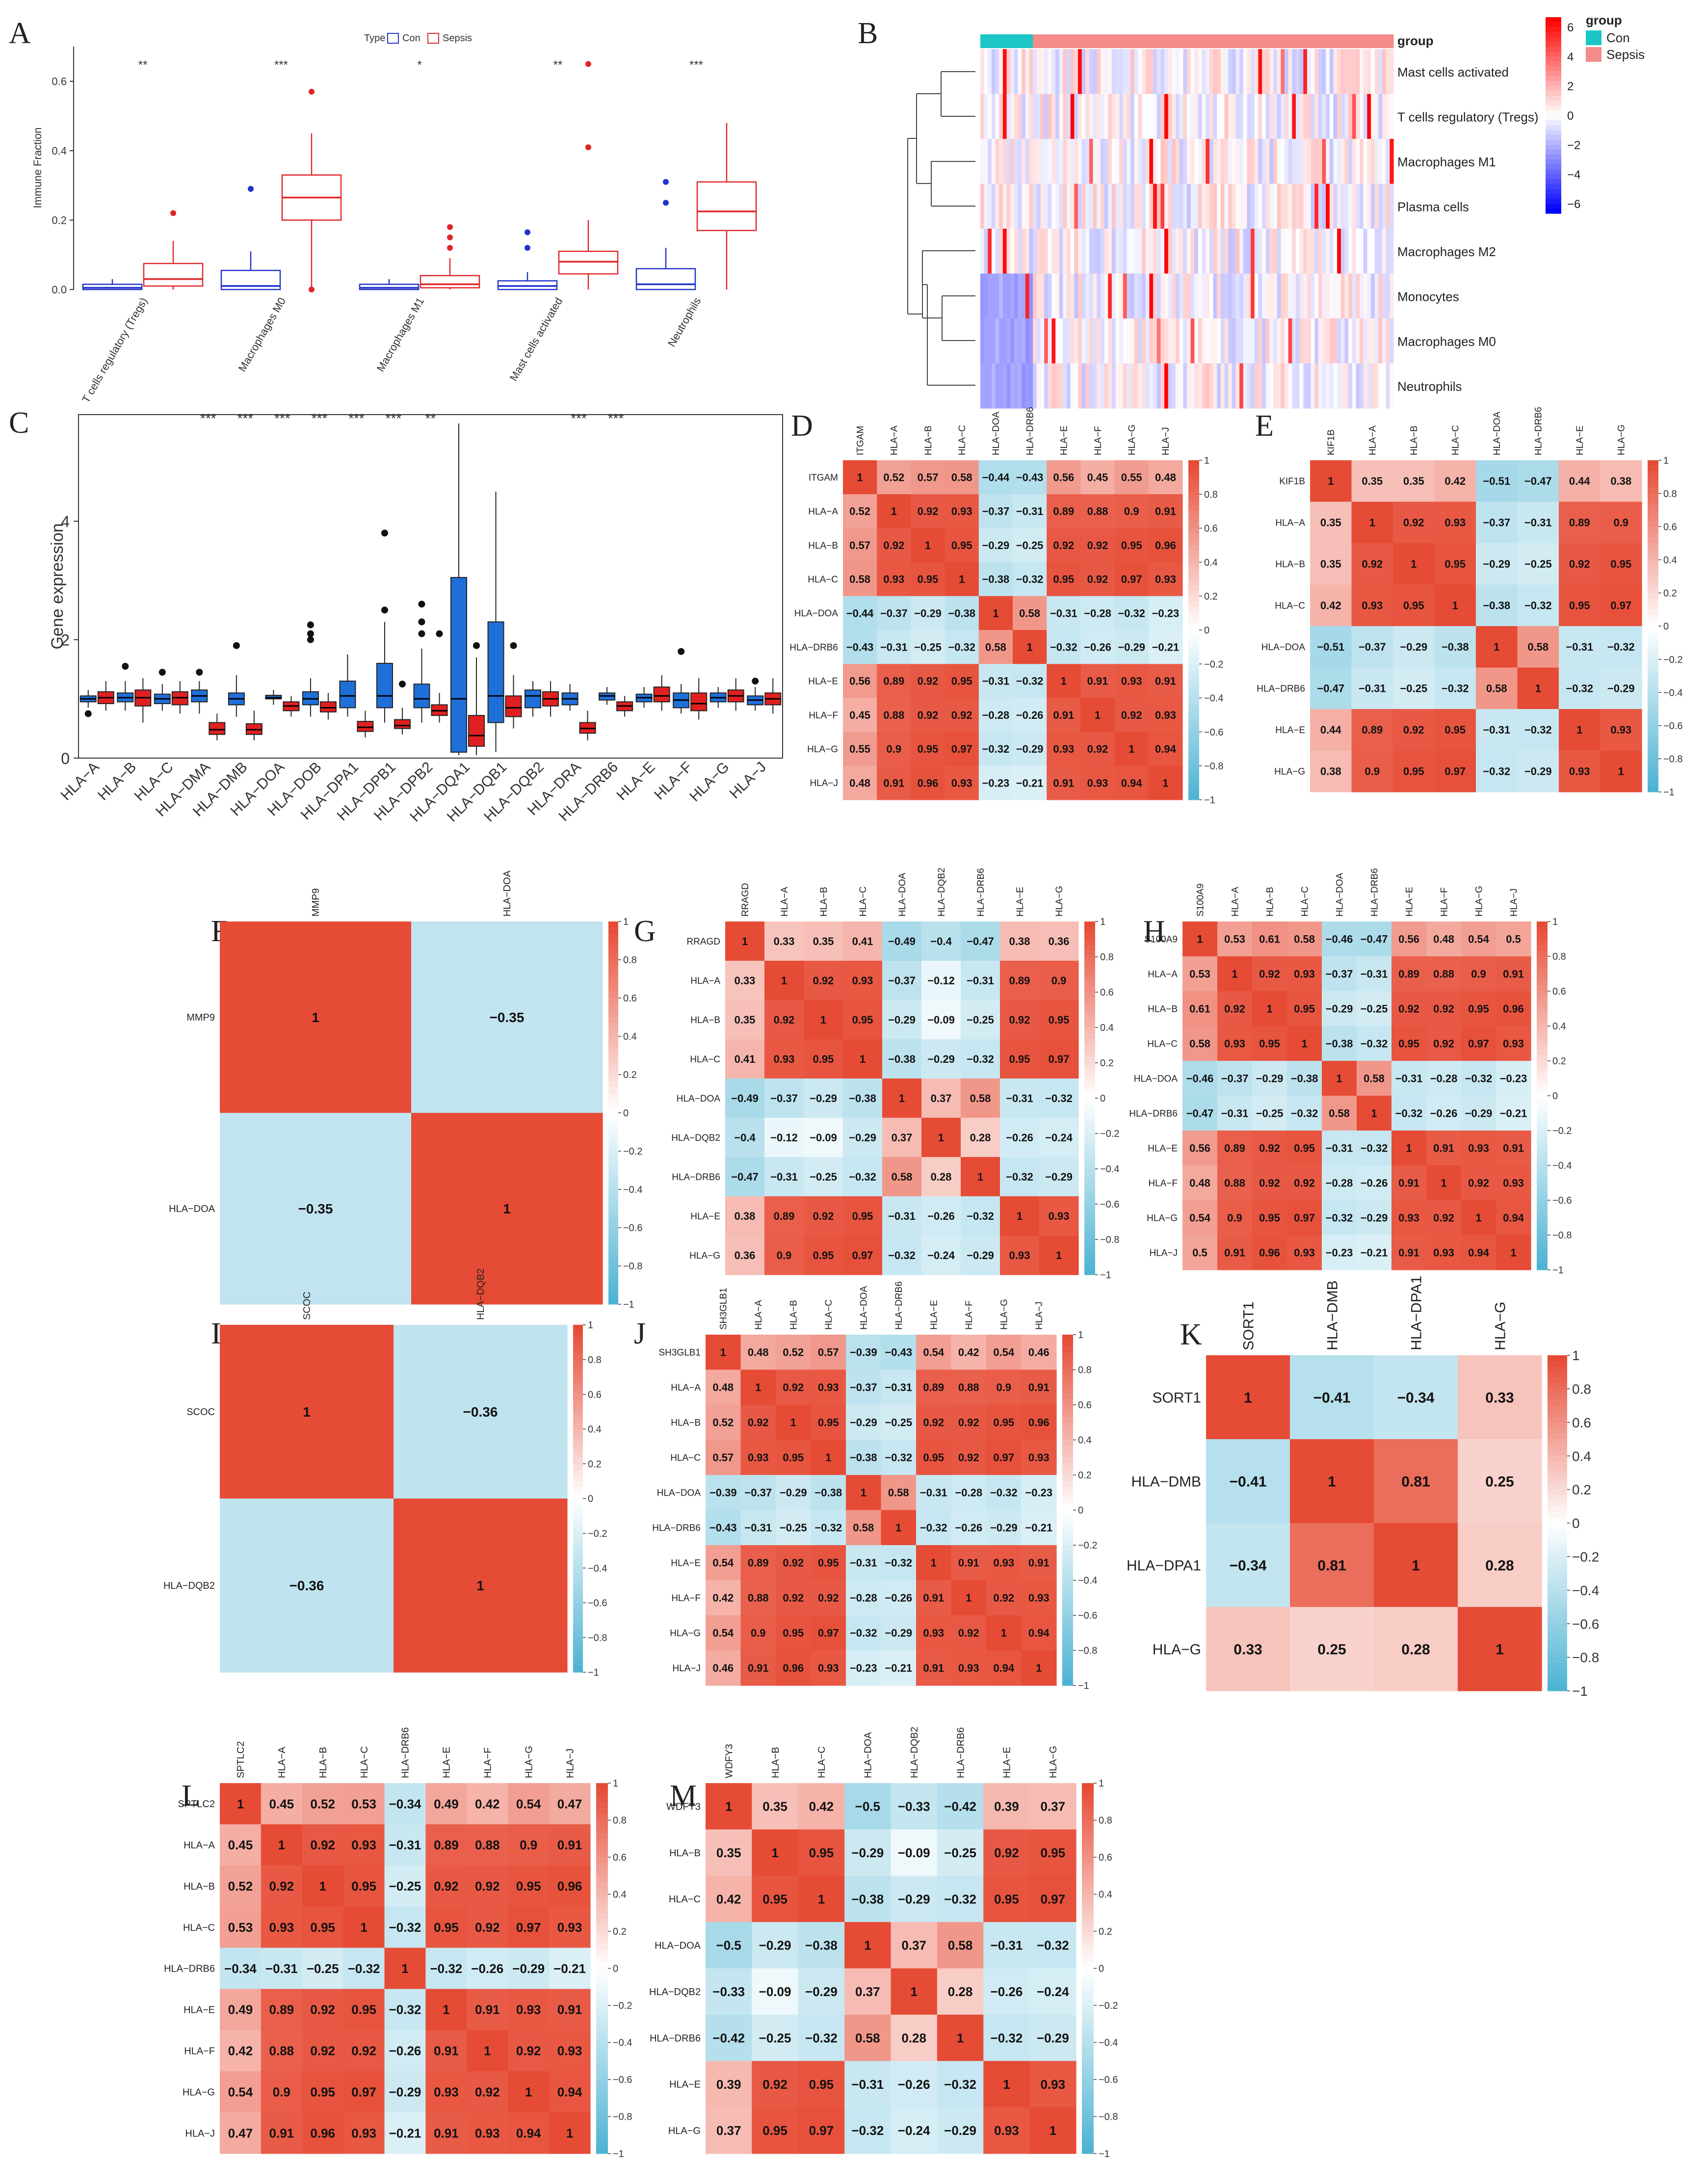  What do you see at coordinates (569, 1968) in the screenshot?
I see `corr-value-l: −0.21` at bounding box center [569, 1968].